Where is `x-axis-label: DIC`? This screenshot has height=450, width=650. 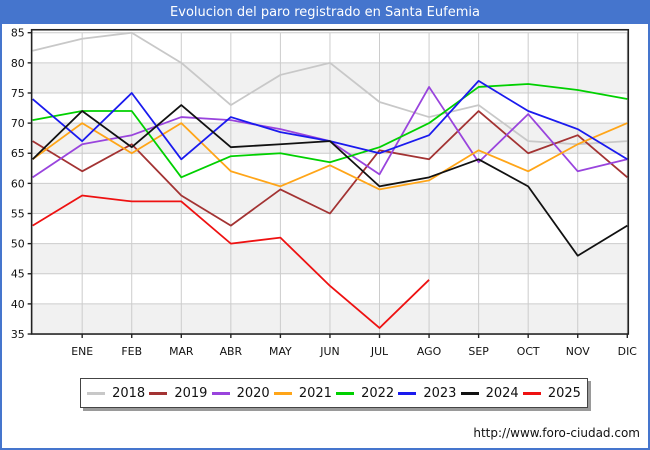 x-axis-label: DIC is located at coordinates (628, 351).